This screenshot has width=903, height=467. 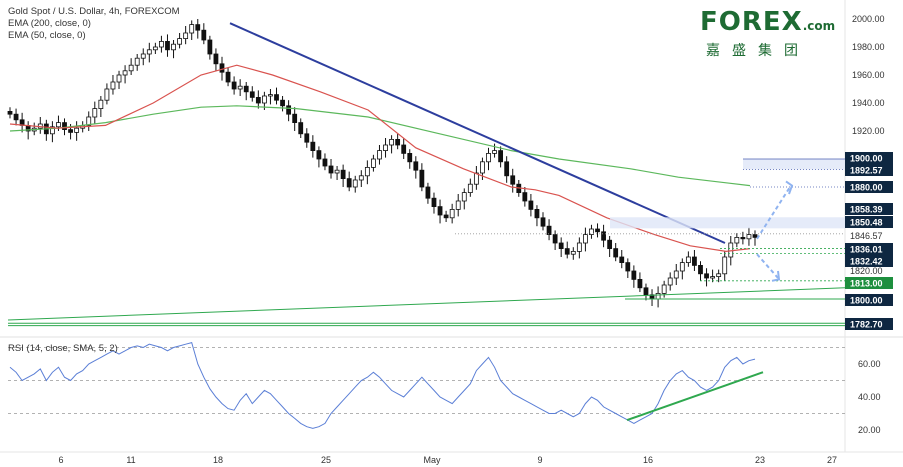 What do you see at coordinates (866, 250) in the screenshot?
I see `price-level-label: 1836.01` at bounding box center [866, 250].